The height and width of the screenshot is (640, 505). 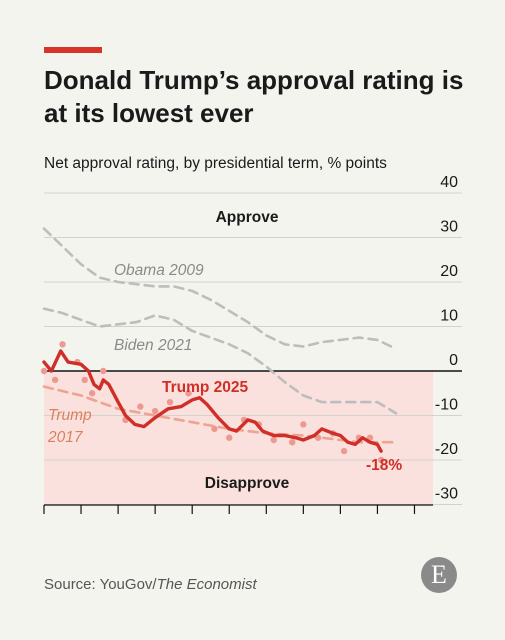 I want to click on disapprove-label: Disapprove, so click(x=247, y=483).